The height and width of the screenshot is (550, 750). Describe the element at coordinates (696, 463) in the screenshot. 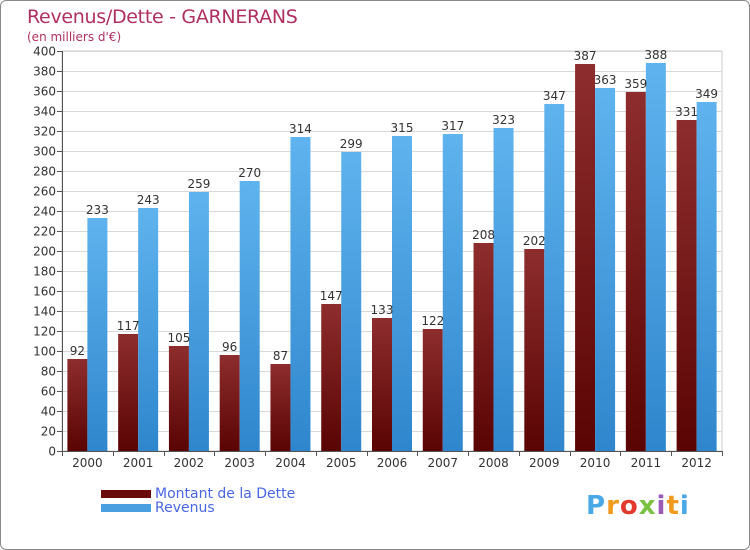

I see `x-tick-label: 2012` at that location.